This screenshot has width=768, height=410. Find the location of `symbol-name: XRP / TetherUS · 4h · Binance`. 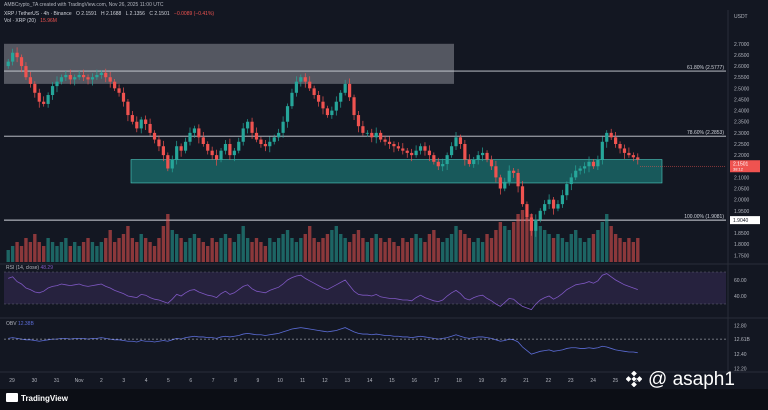

symbol-name: XRP / TetherUS · 4h · Binance is located at coordinates (38, 14).